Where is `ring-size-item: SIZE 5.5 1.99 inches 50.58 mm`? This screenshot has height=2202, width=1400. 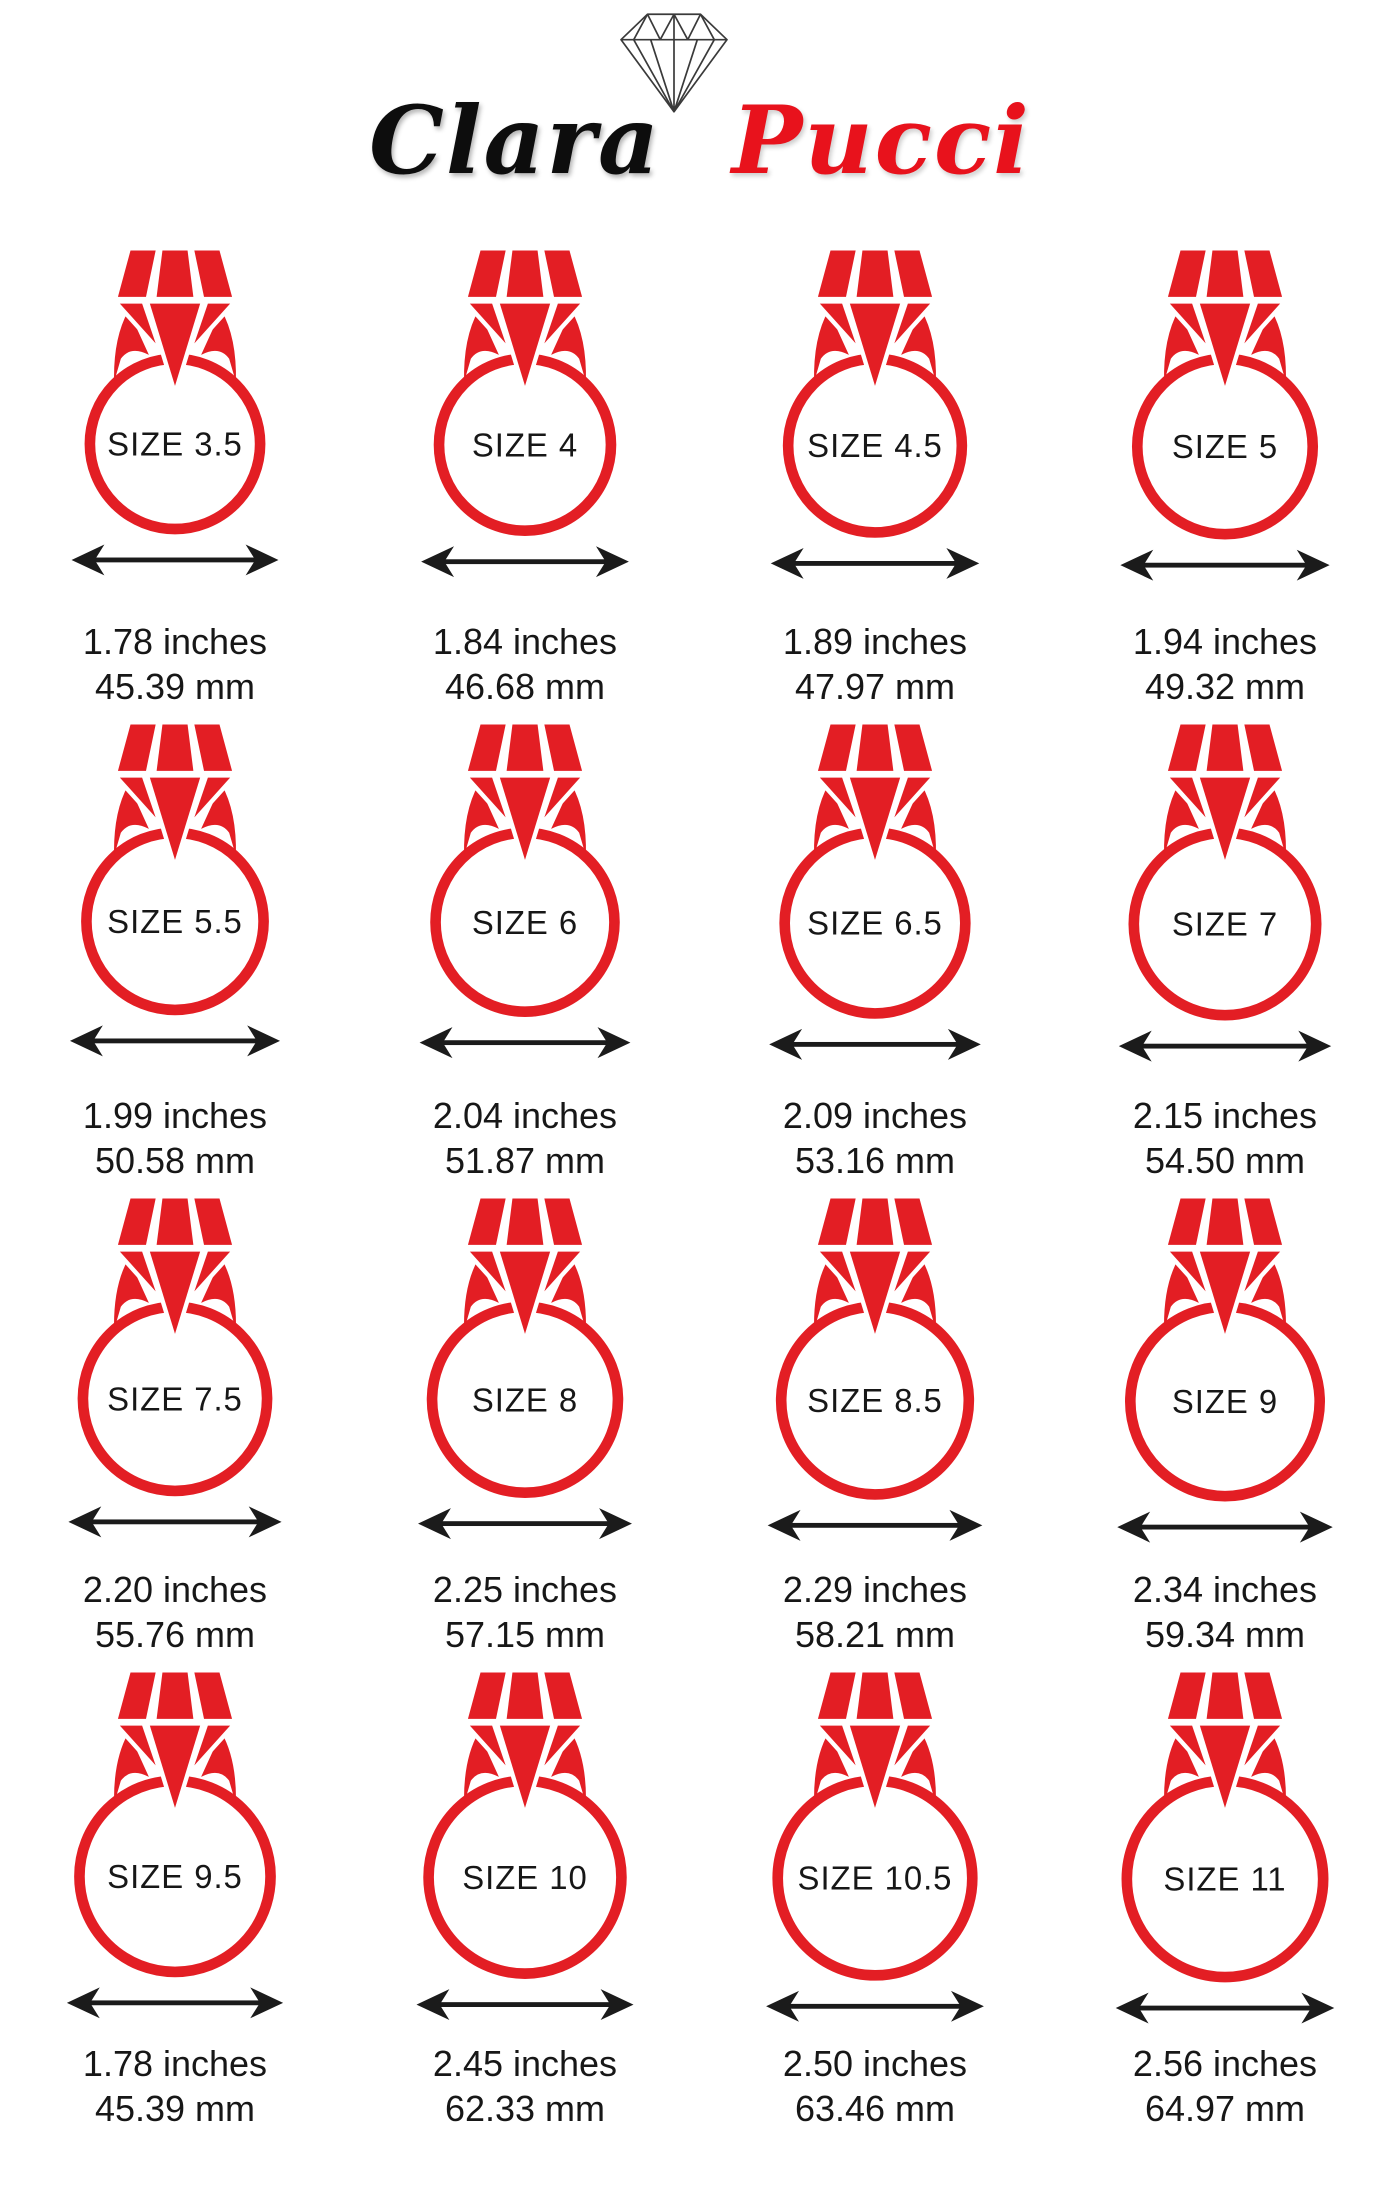 ring-size-item: SIZE 5.5 1.99 inches 50.58 mm is located at coordinates (175, 946).